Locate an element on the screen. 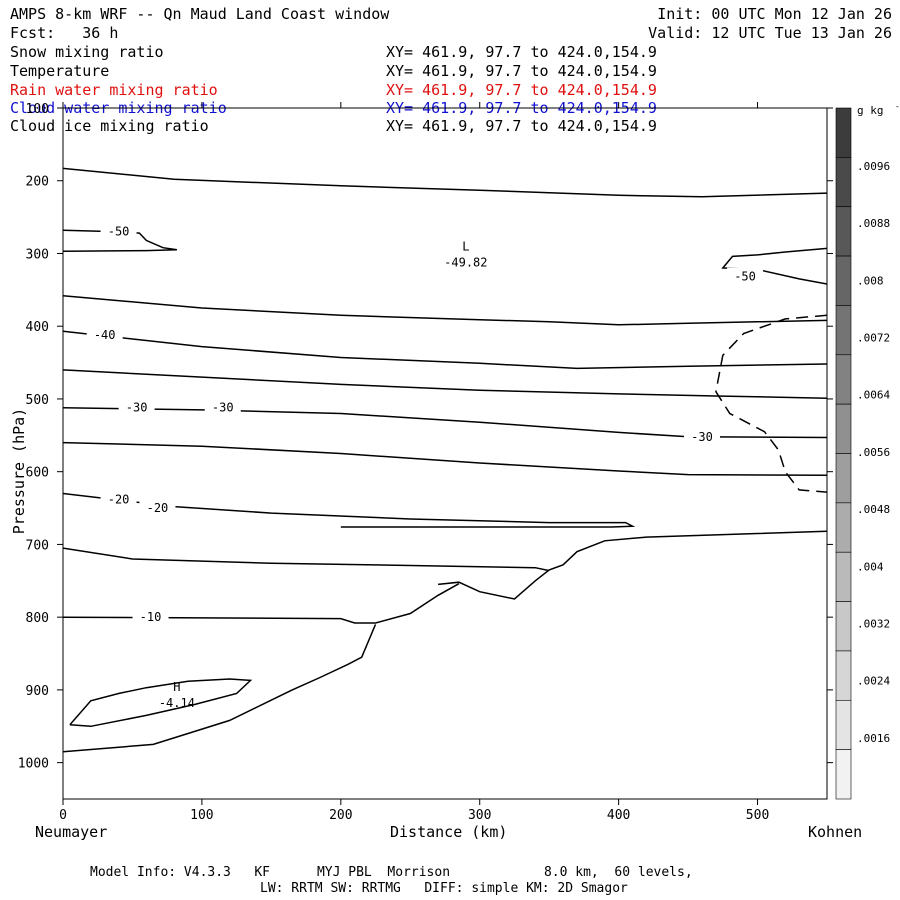 Image resolution: width=900 pixels, height=900 pixels. x-tick-label: 500 is located at coordinates (757, 815).